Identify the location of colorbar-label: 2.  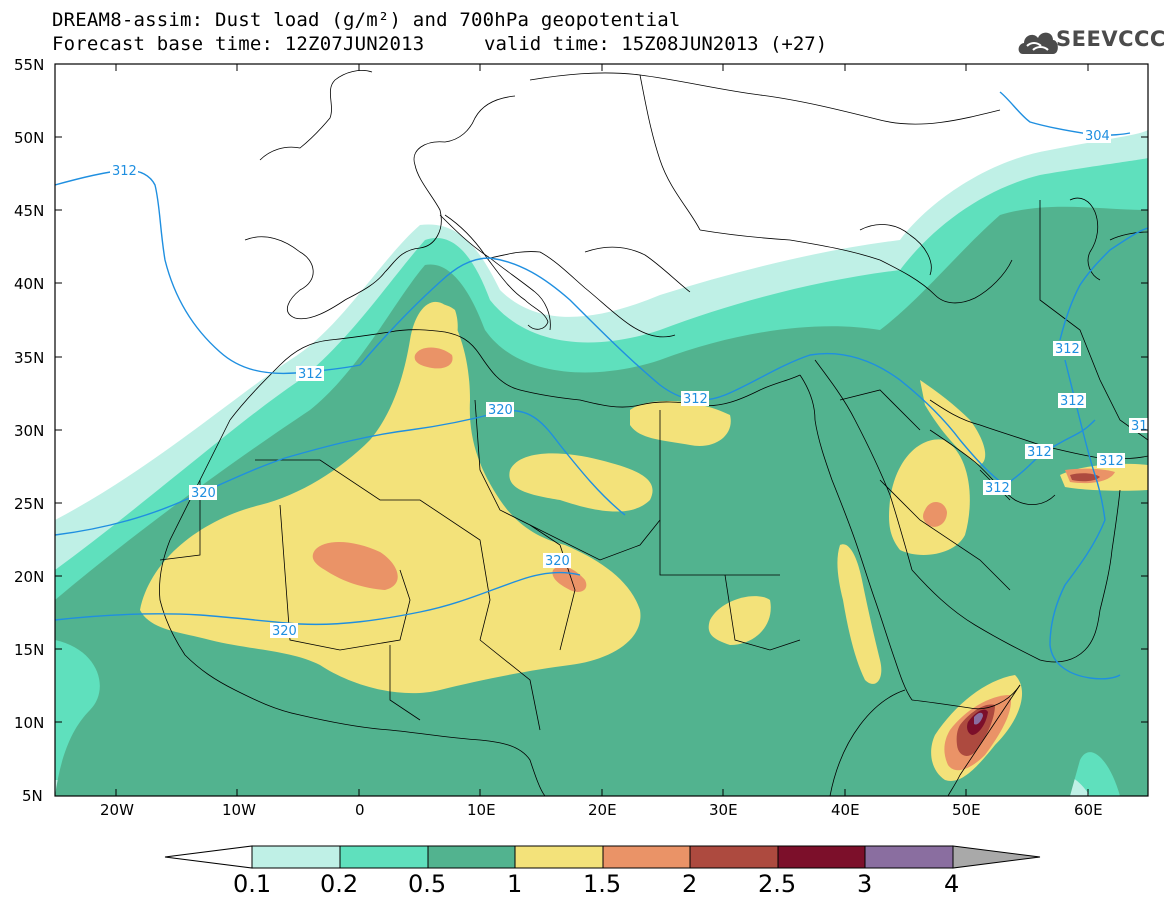
(689, 884).